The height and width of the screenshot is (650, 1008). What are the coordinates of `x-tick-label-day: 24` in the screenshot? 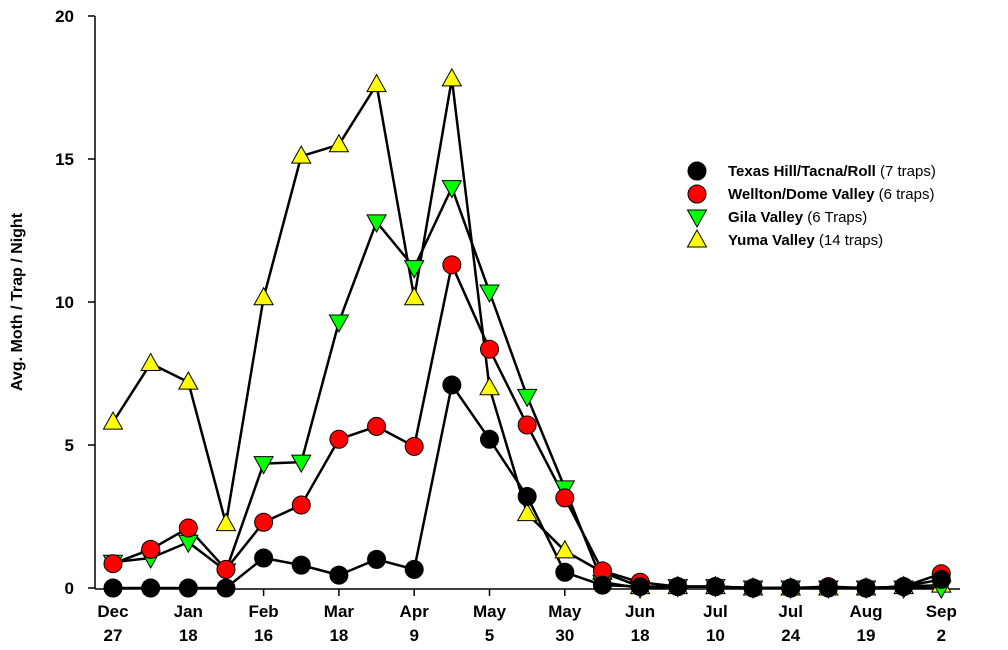 It's located at (790, 635).